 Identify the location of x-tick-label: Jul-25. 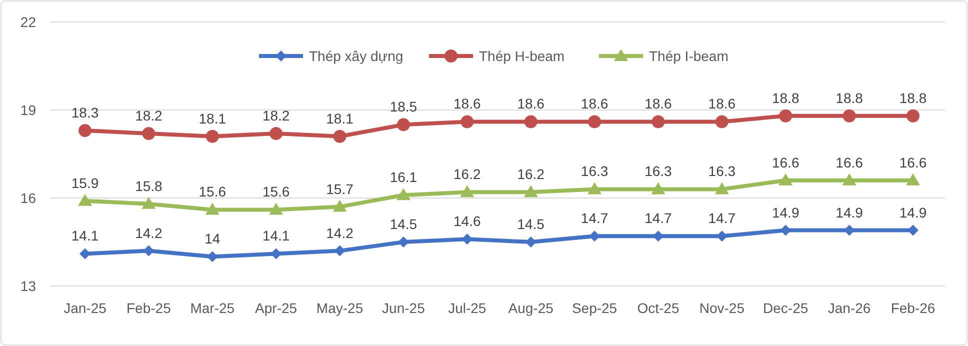
(467, 308).